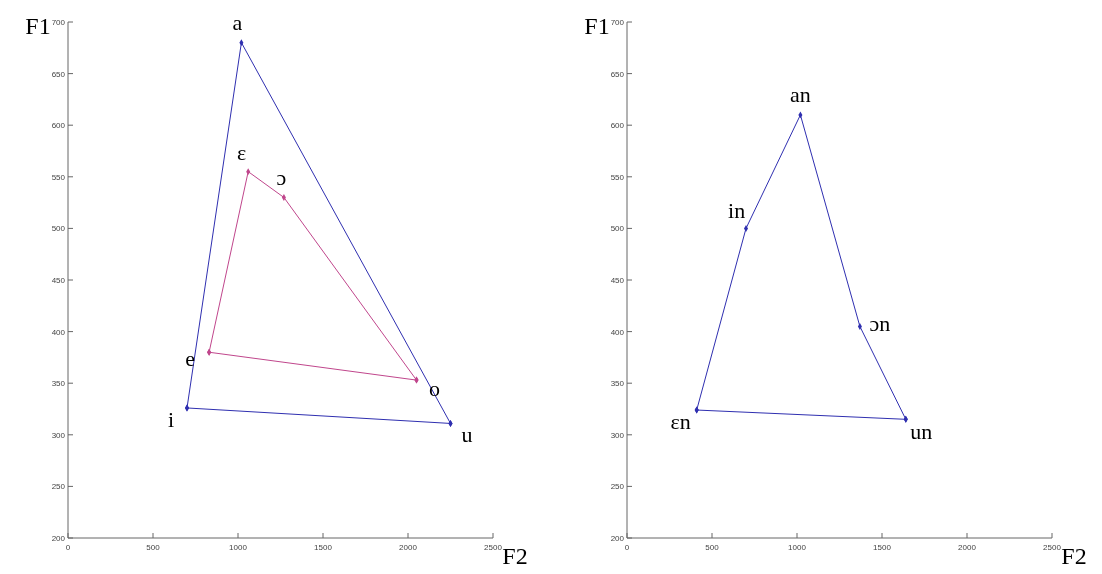  I want to click on annotation: o, so click(434, 389).